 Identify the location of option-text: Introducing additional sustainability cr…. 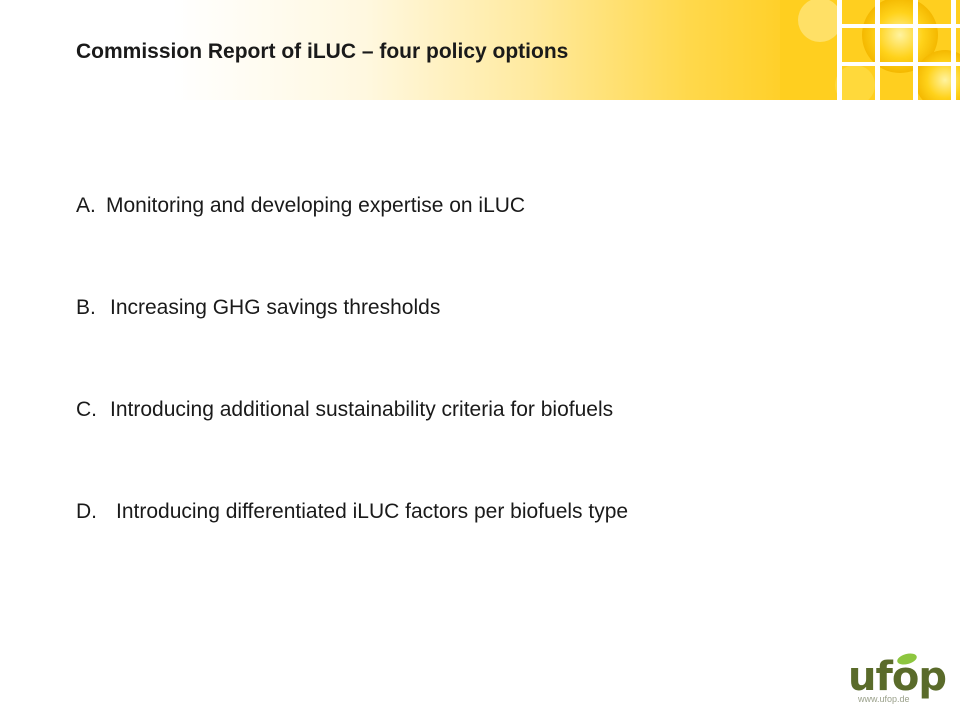
(362, 409).